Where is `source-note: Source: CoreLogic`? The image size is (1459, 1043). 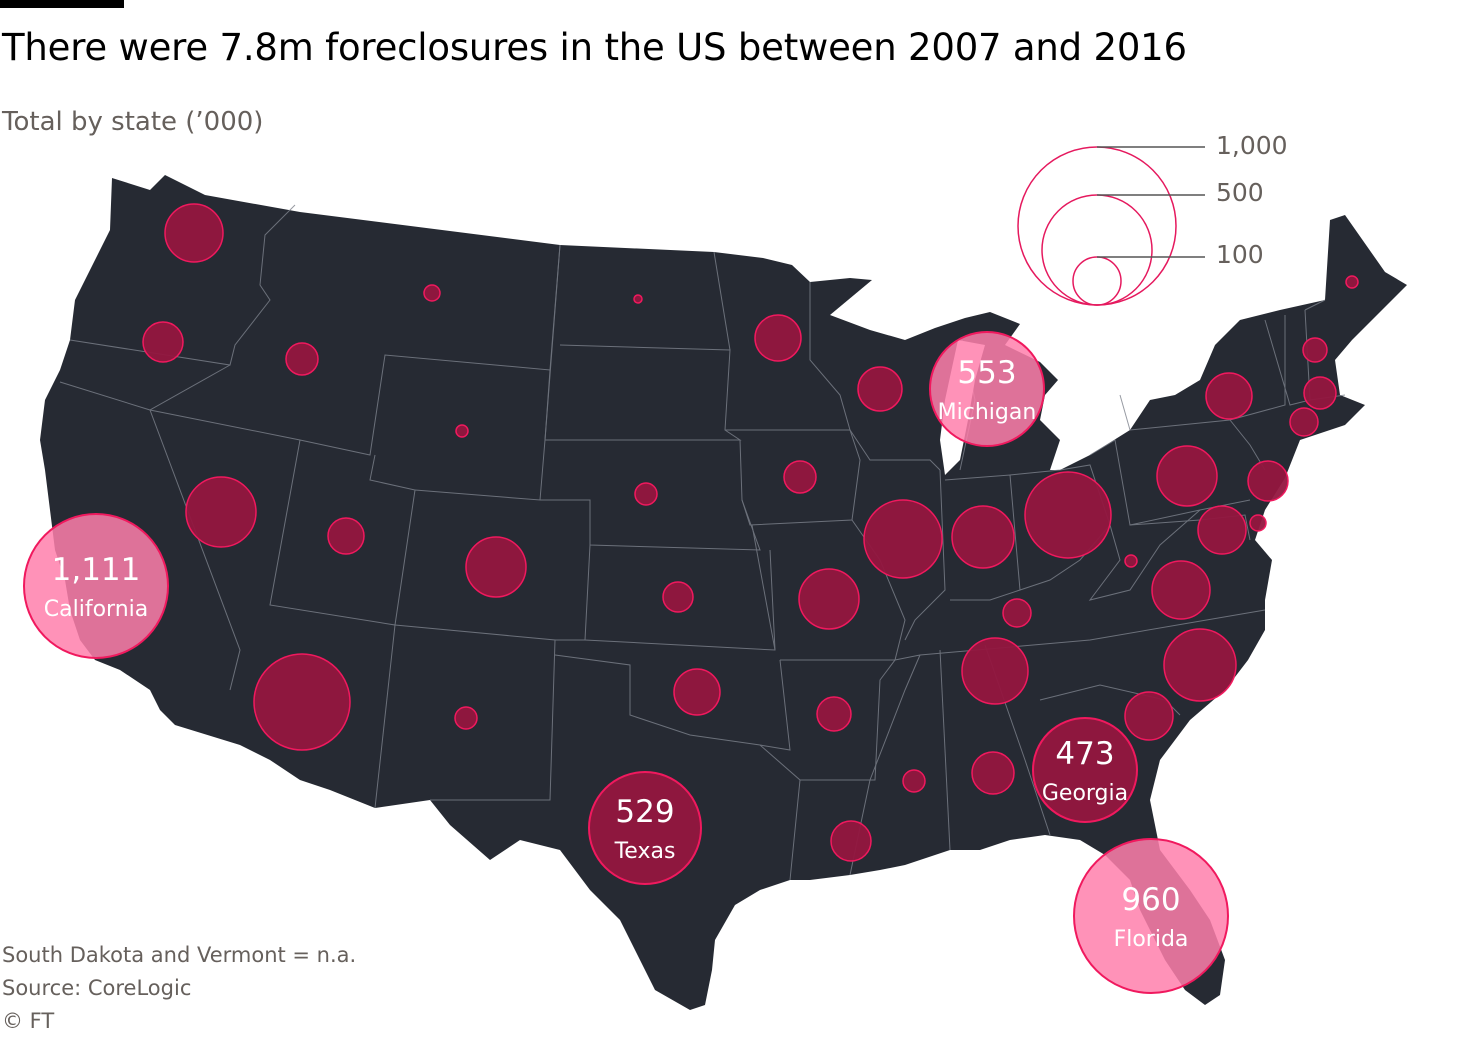
source-note: Source: CoreLogic is located at coordinates (97, 988).